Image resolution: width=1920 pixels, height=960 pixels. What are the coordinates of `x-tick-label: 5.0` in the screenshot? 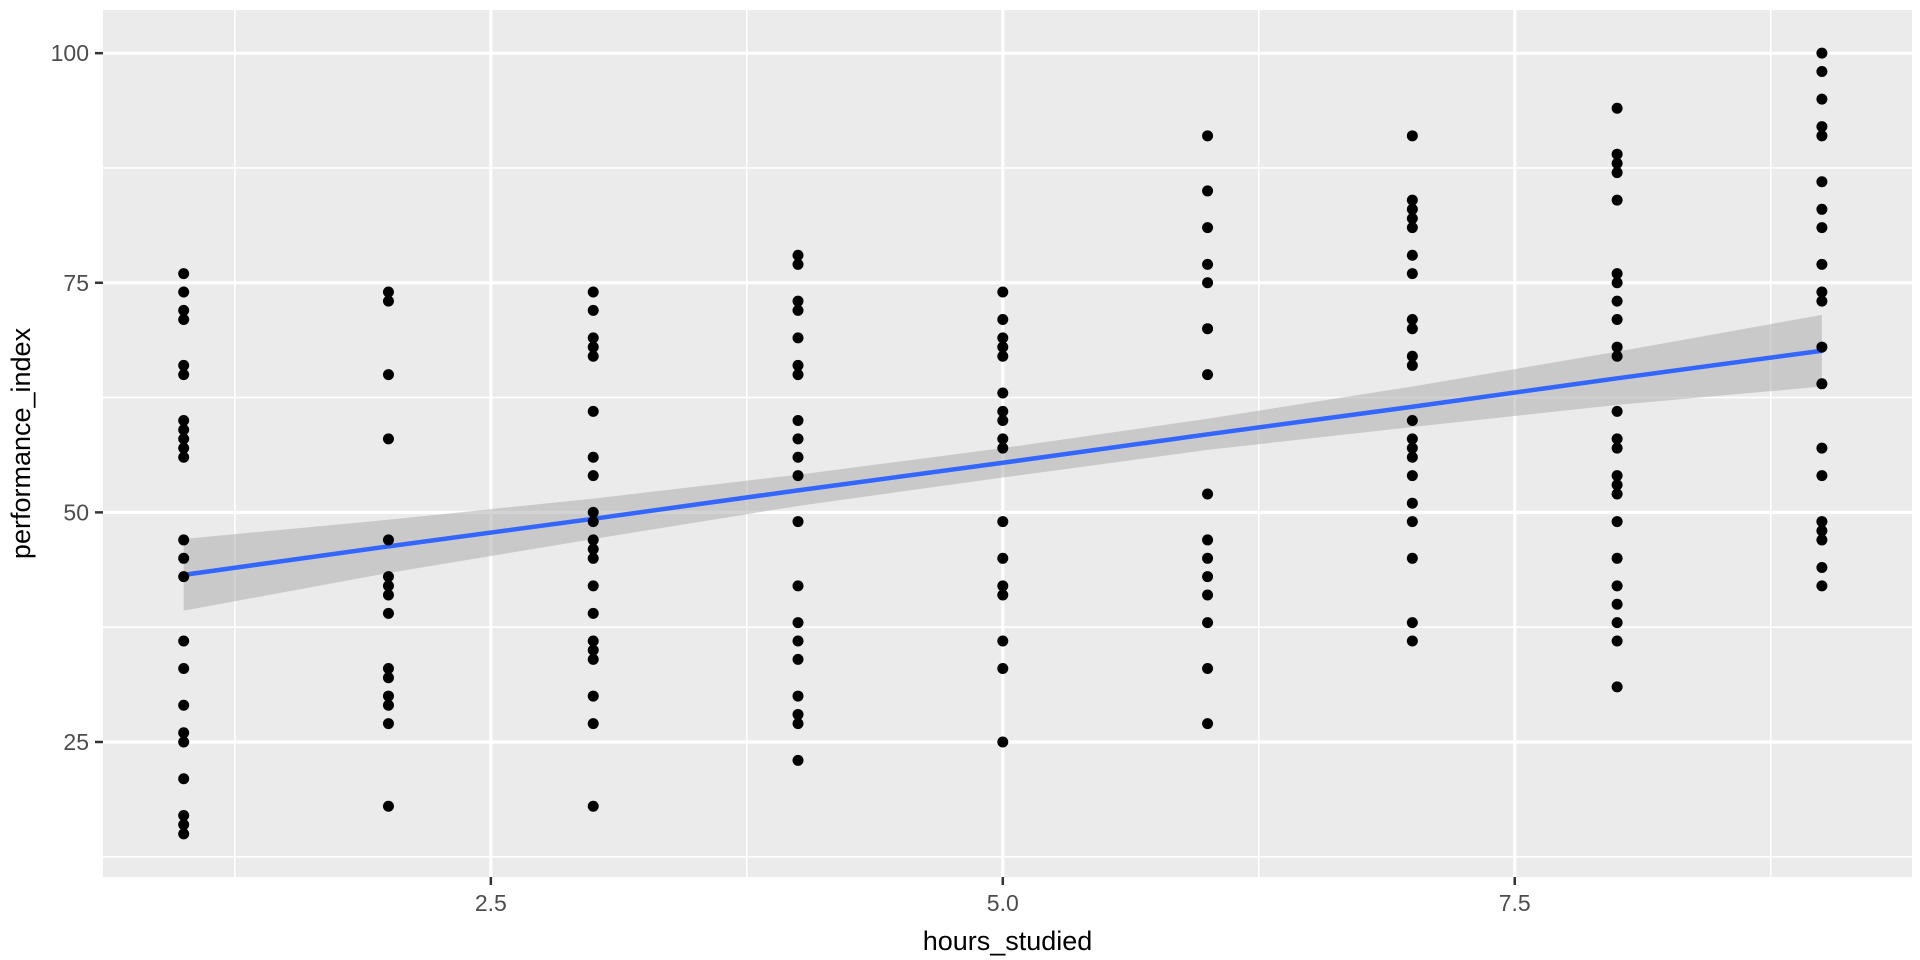 It's located at (1003, 903).